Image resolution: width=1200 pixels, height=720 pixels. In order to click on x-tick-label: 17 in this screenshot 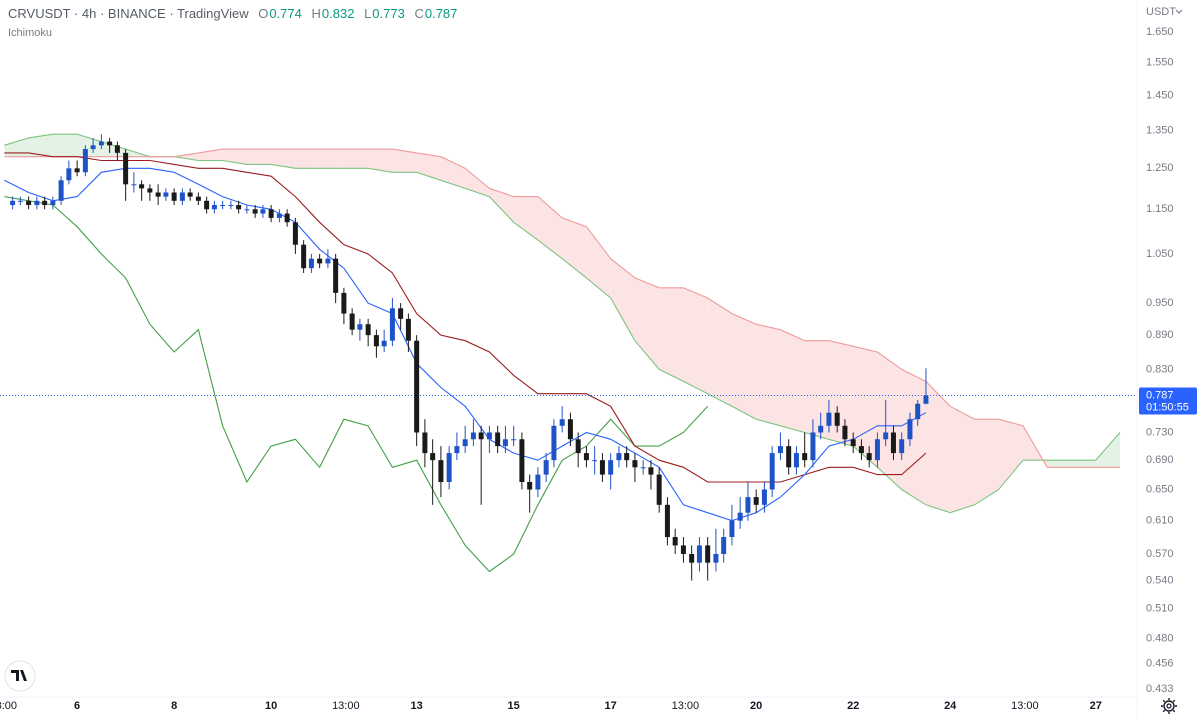, I will do `click(611, 706)`.